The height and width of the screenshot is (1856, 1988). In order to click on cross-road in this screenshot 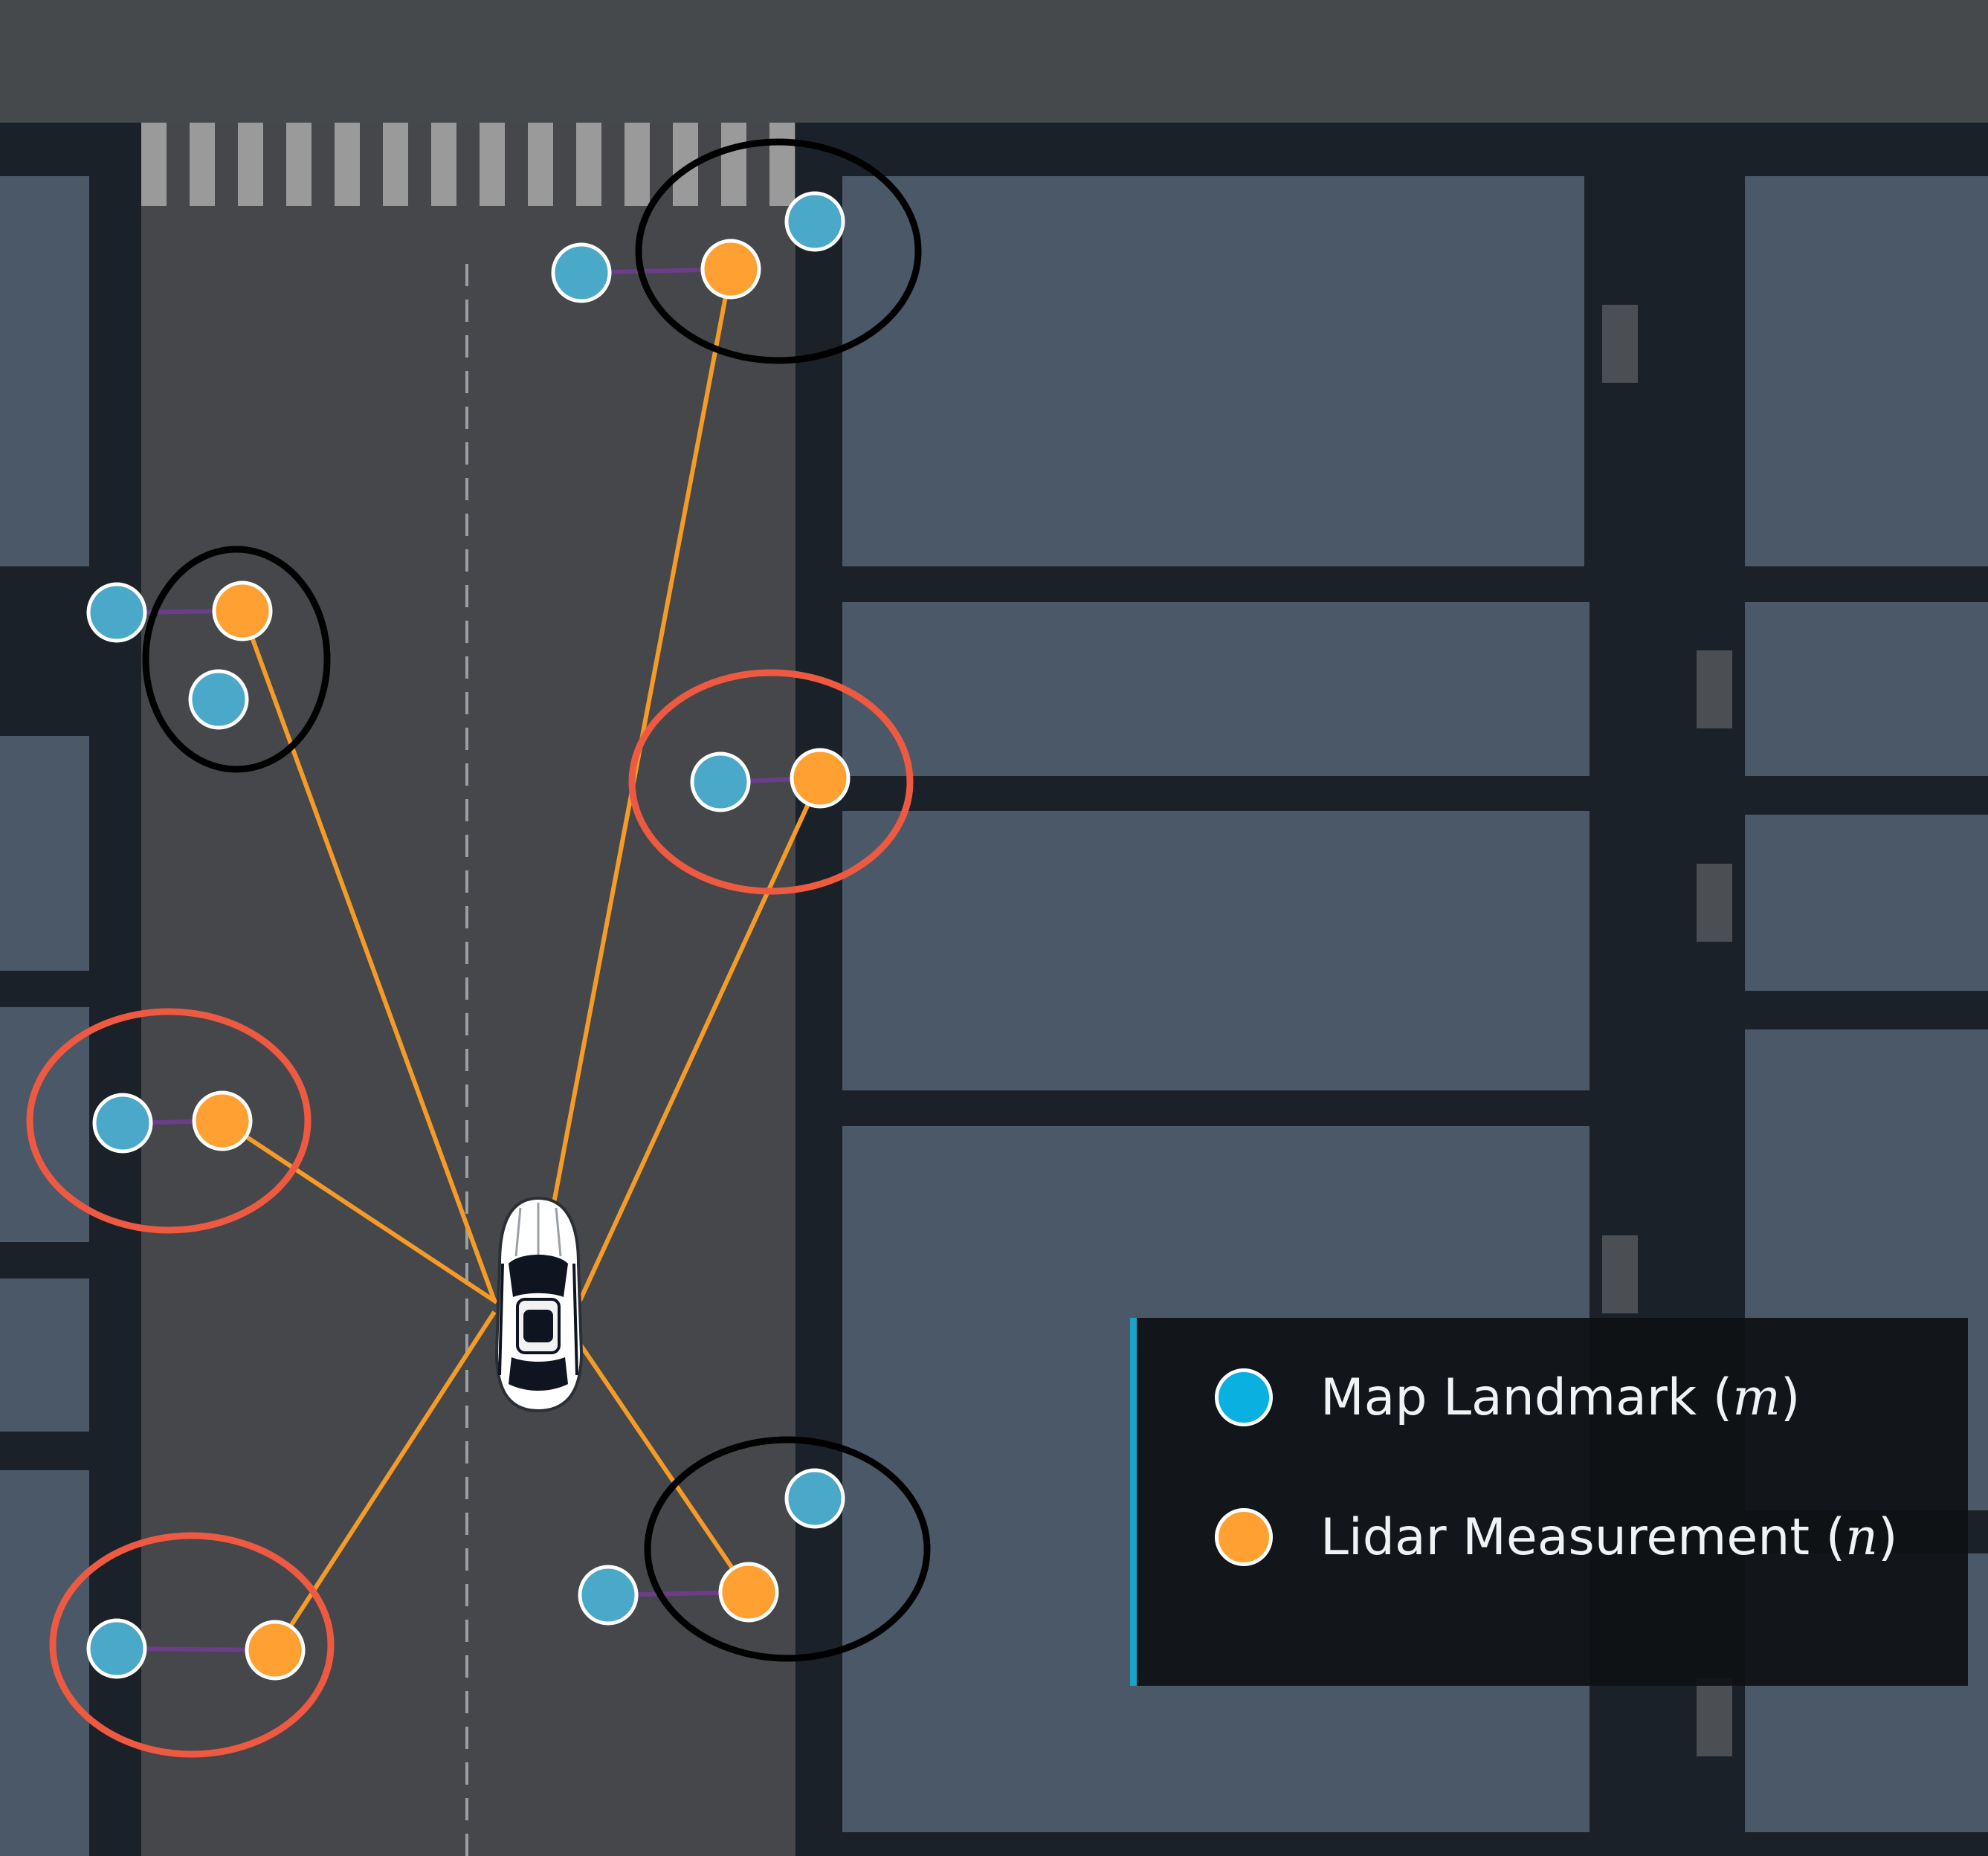, I will do `click(994, 61)`.